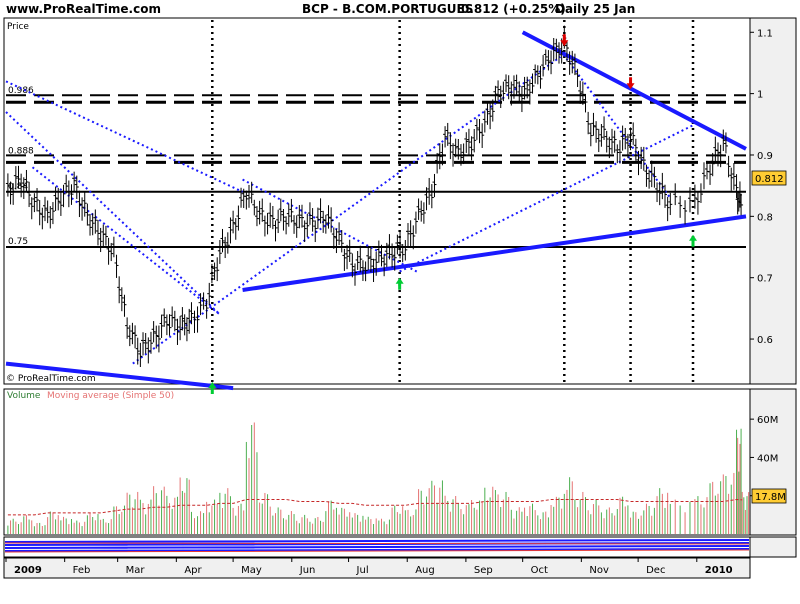 This screenshot has width=800, height=604. Describe the element at coordinates (765, 340) in the screenshot. I see `y-tick-label: 0.6` at that location.